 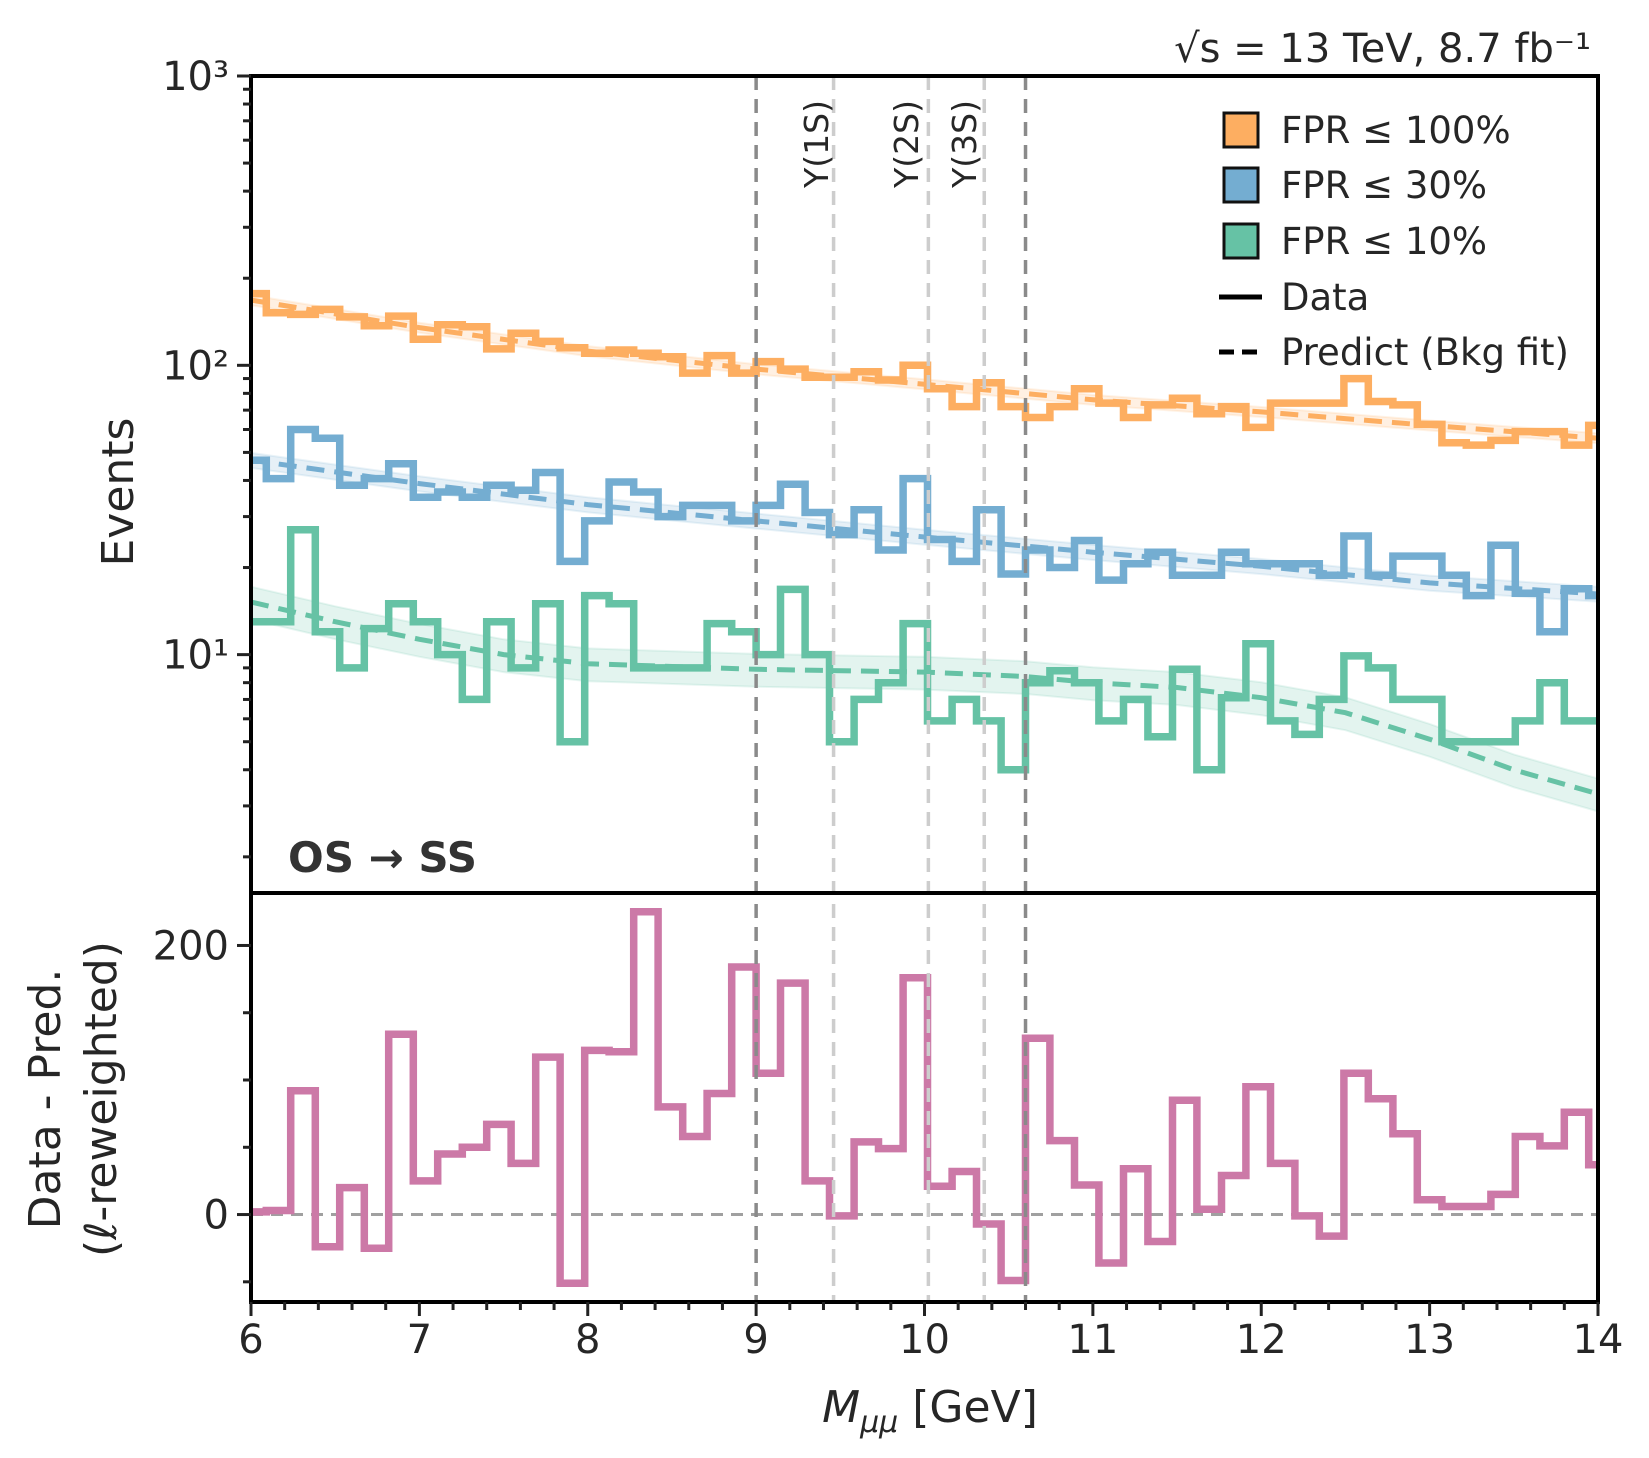 What do you see at coordinates (1425, 352) in the screenshot?
I see `legend-label-predict: Predict (Bkg fit)` at bounding box center [1425, 352].